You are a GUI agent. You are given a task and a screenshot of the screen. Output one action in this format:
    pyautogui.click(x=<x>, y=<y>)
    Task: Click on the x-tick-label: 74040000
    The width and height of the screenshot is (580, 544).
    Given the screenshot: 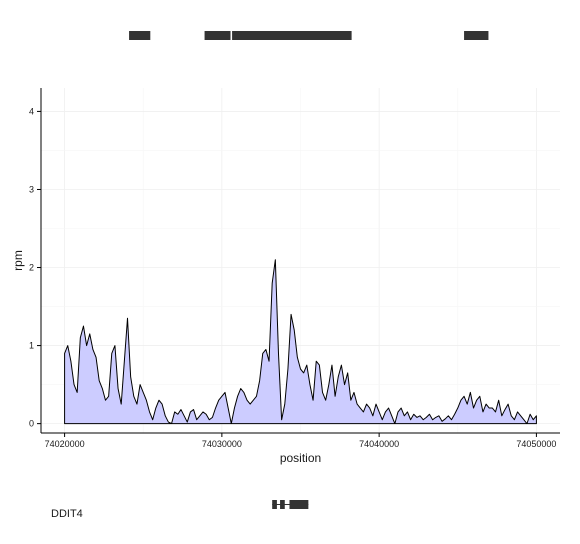 What is the action you would take?
    pyautogui.click(x=379, y=444)
    